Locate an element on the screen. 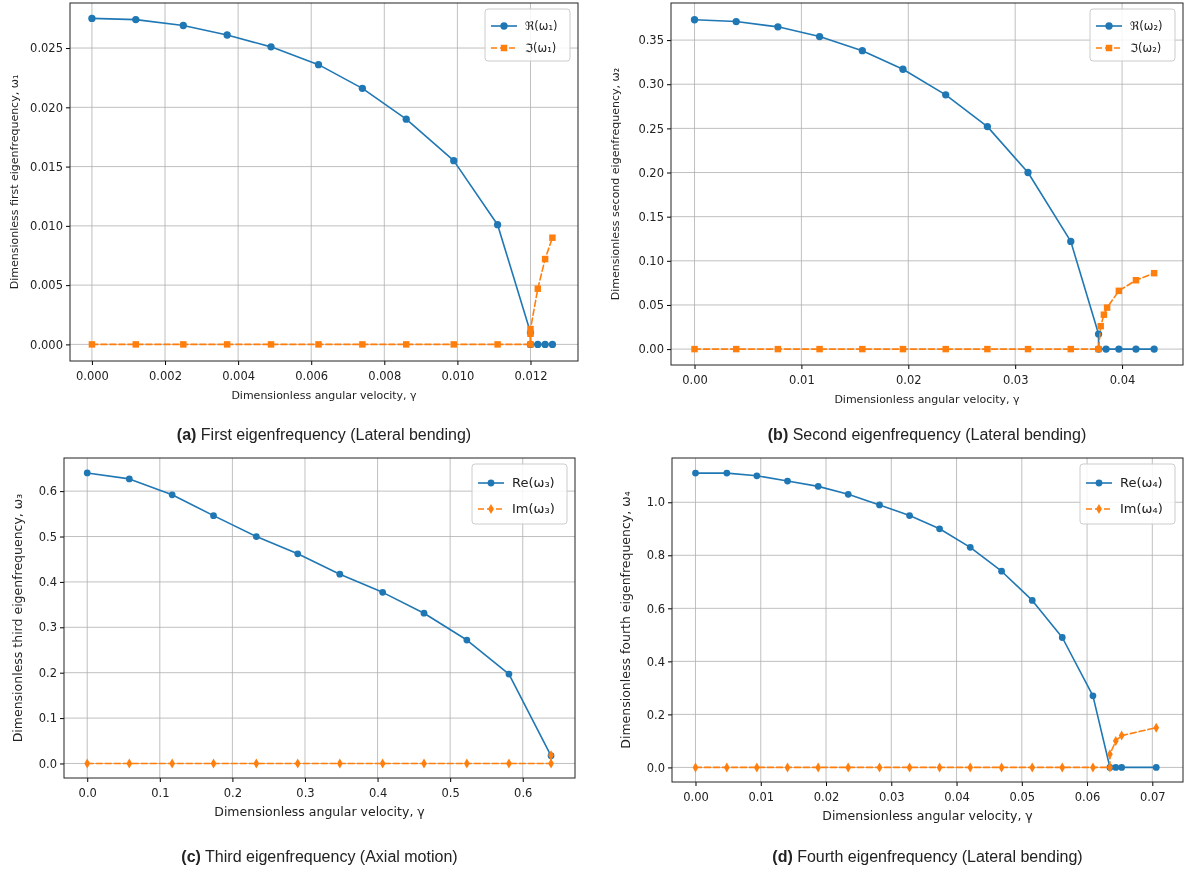 The width and height of the screenshot is (1189, 878). y-axis-title: Dimensionless third eigenfrequency, ω₃ is located at coordinates (17, 618).